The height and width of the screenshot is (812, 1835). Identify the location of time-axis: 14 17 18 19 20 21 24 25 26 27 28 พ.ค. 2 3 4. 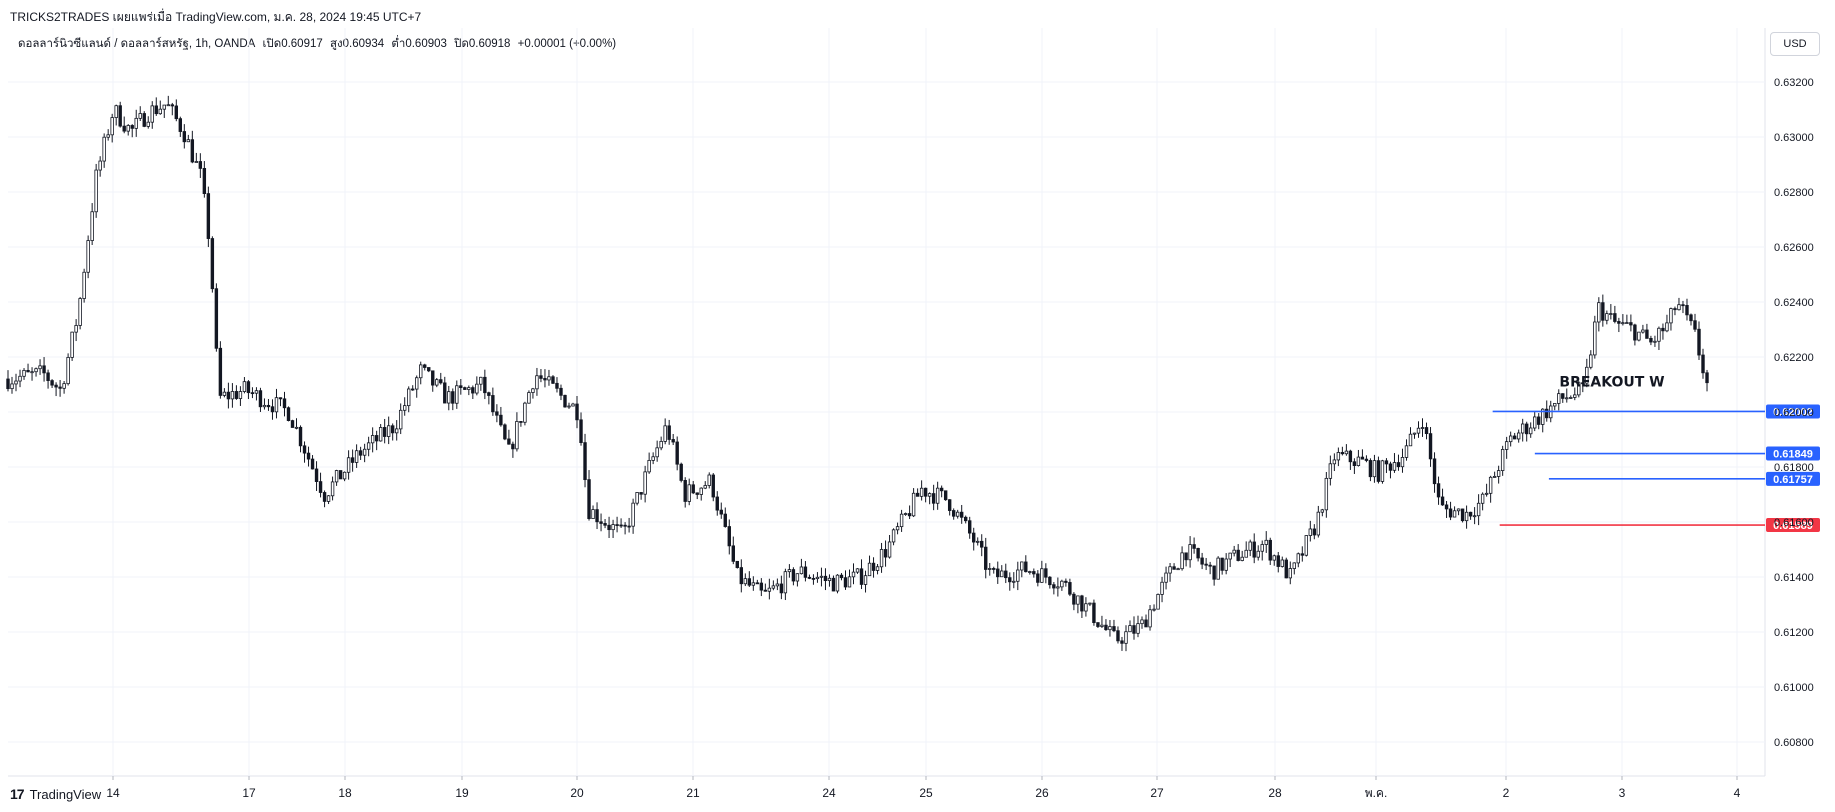
(923, 788).